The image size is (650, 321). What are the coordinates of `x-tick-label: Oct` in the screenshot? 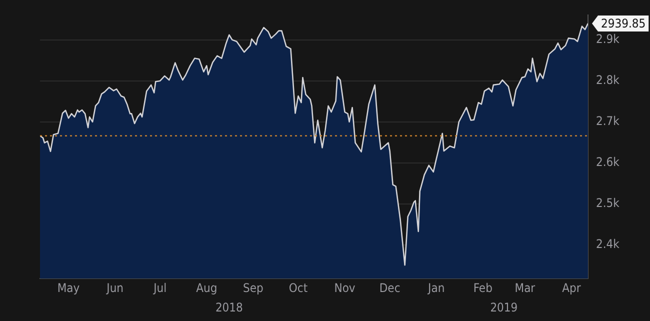 It's located at (298, 287).